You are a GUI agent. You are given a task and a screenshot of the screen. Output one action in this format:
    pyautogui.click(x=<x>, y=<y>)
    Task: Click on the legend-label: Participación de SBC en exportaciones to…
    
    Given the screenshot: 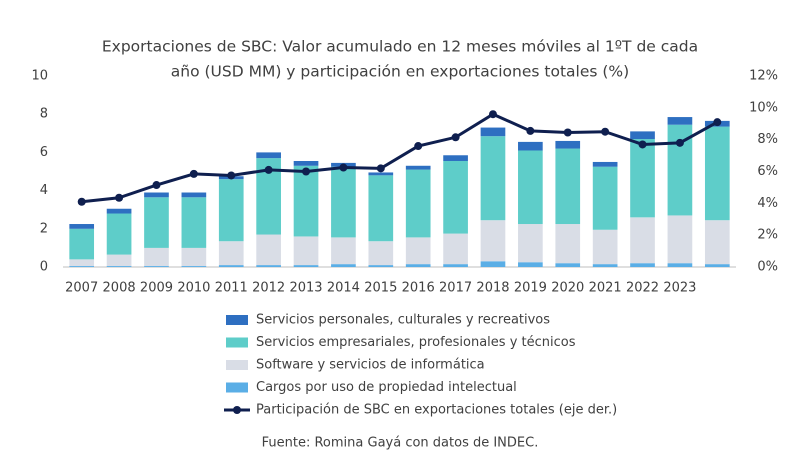 What is the action you would take?
    pyautogui.click(x=436, y=410)
    